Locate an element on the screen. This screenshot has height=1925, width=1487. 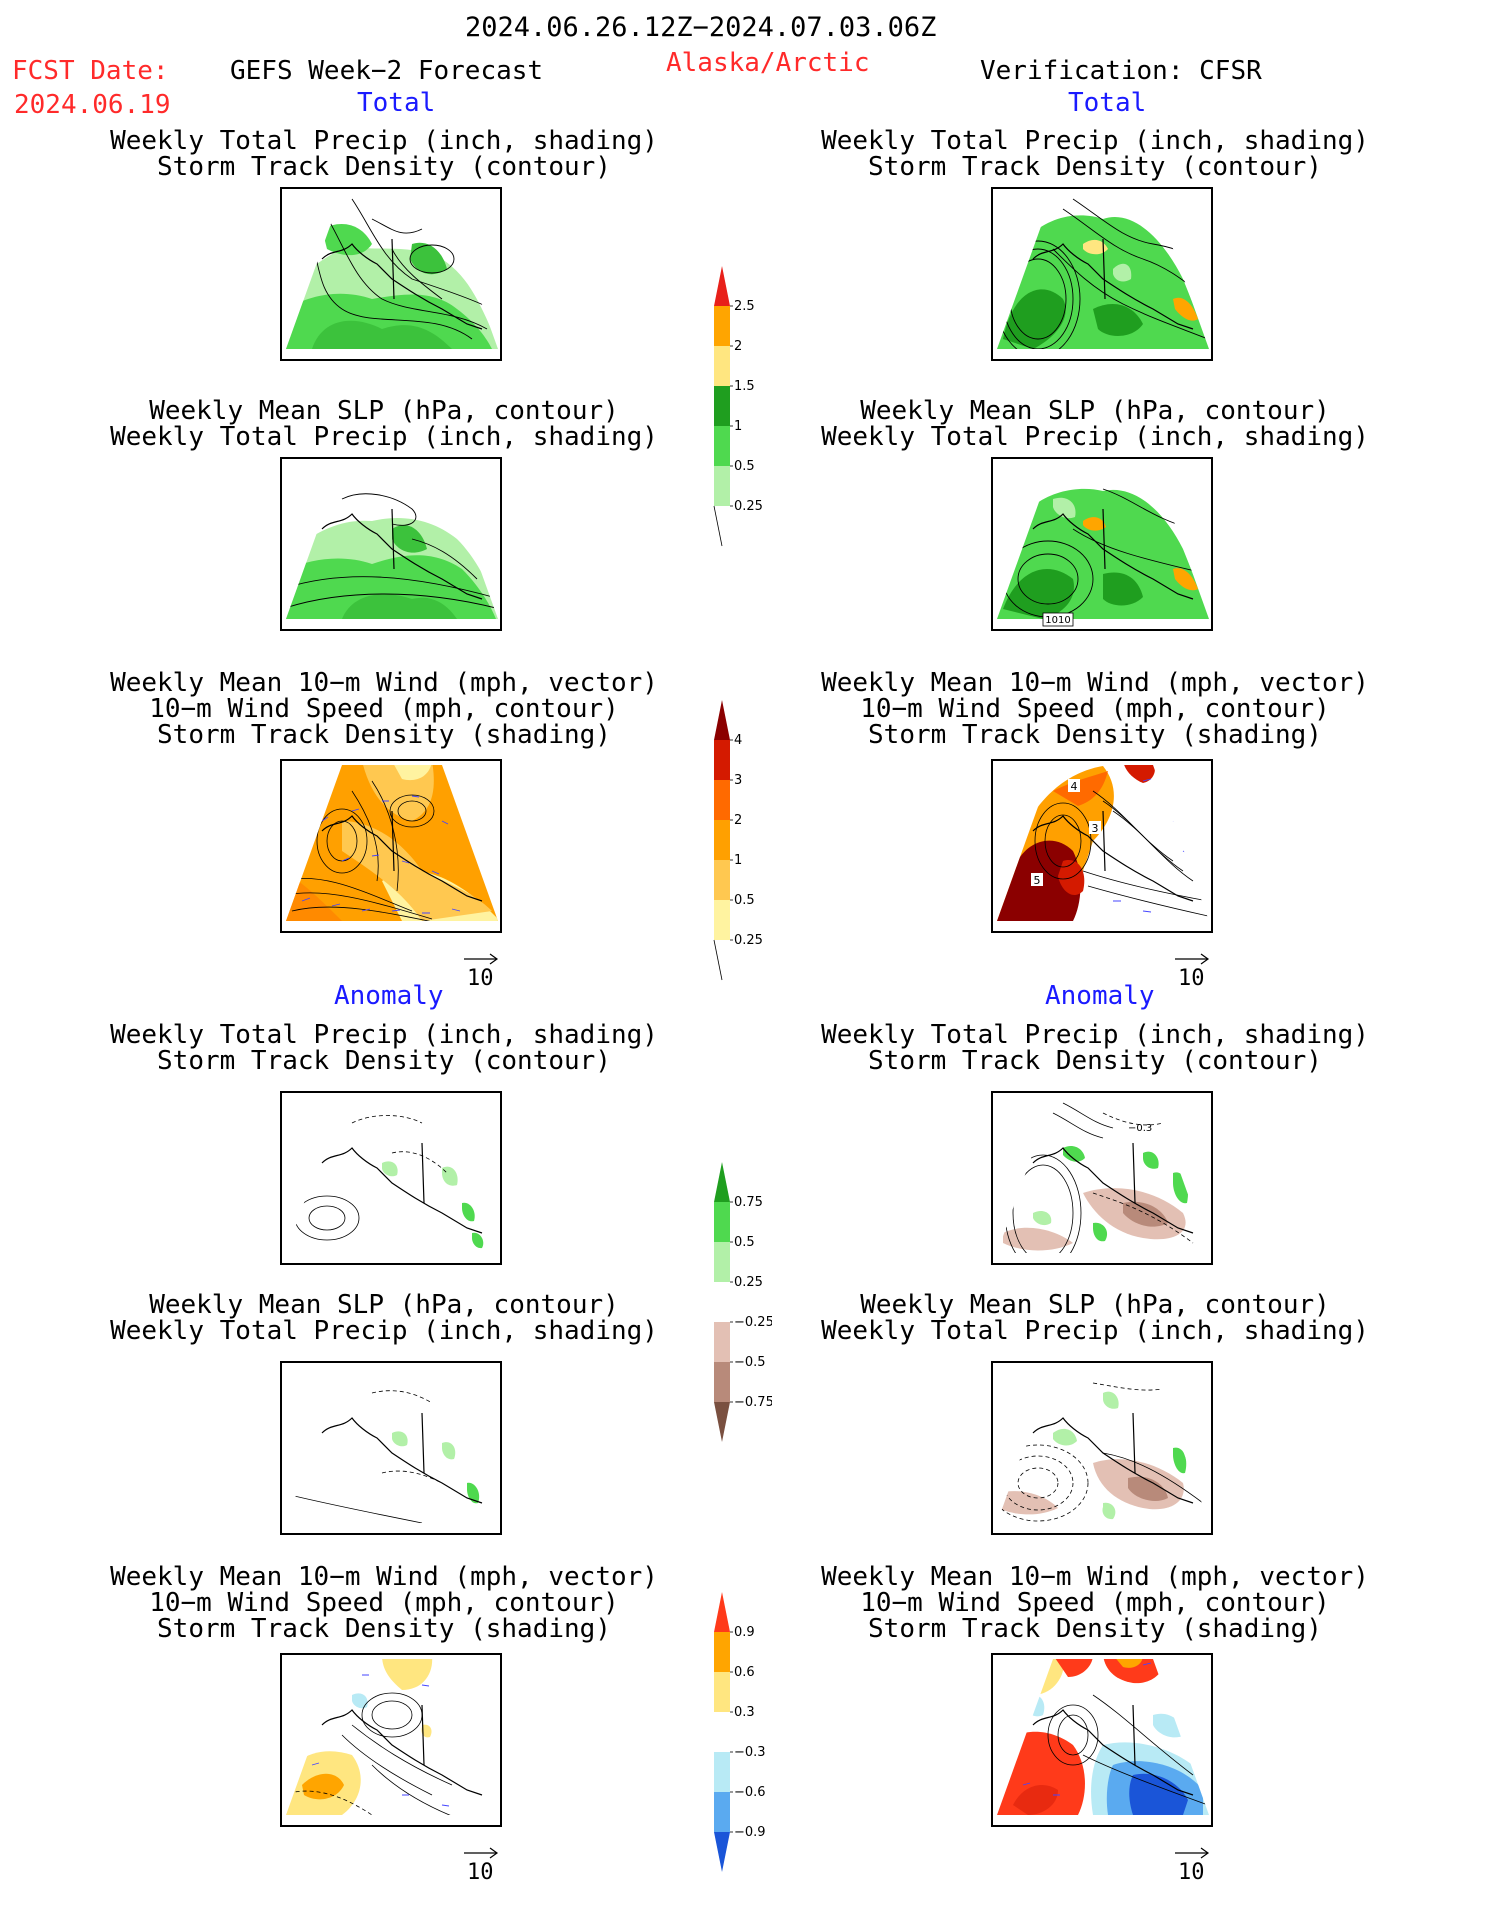
colorbar-storm-anomaly: 0.9 0.6 0.3 −0.3 −0.6 −0.9 is located at coordinates (742, 1736).